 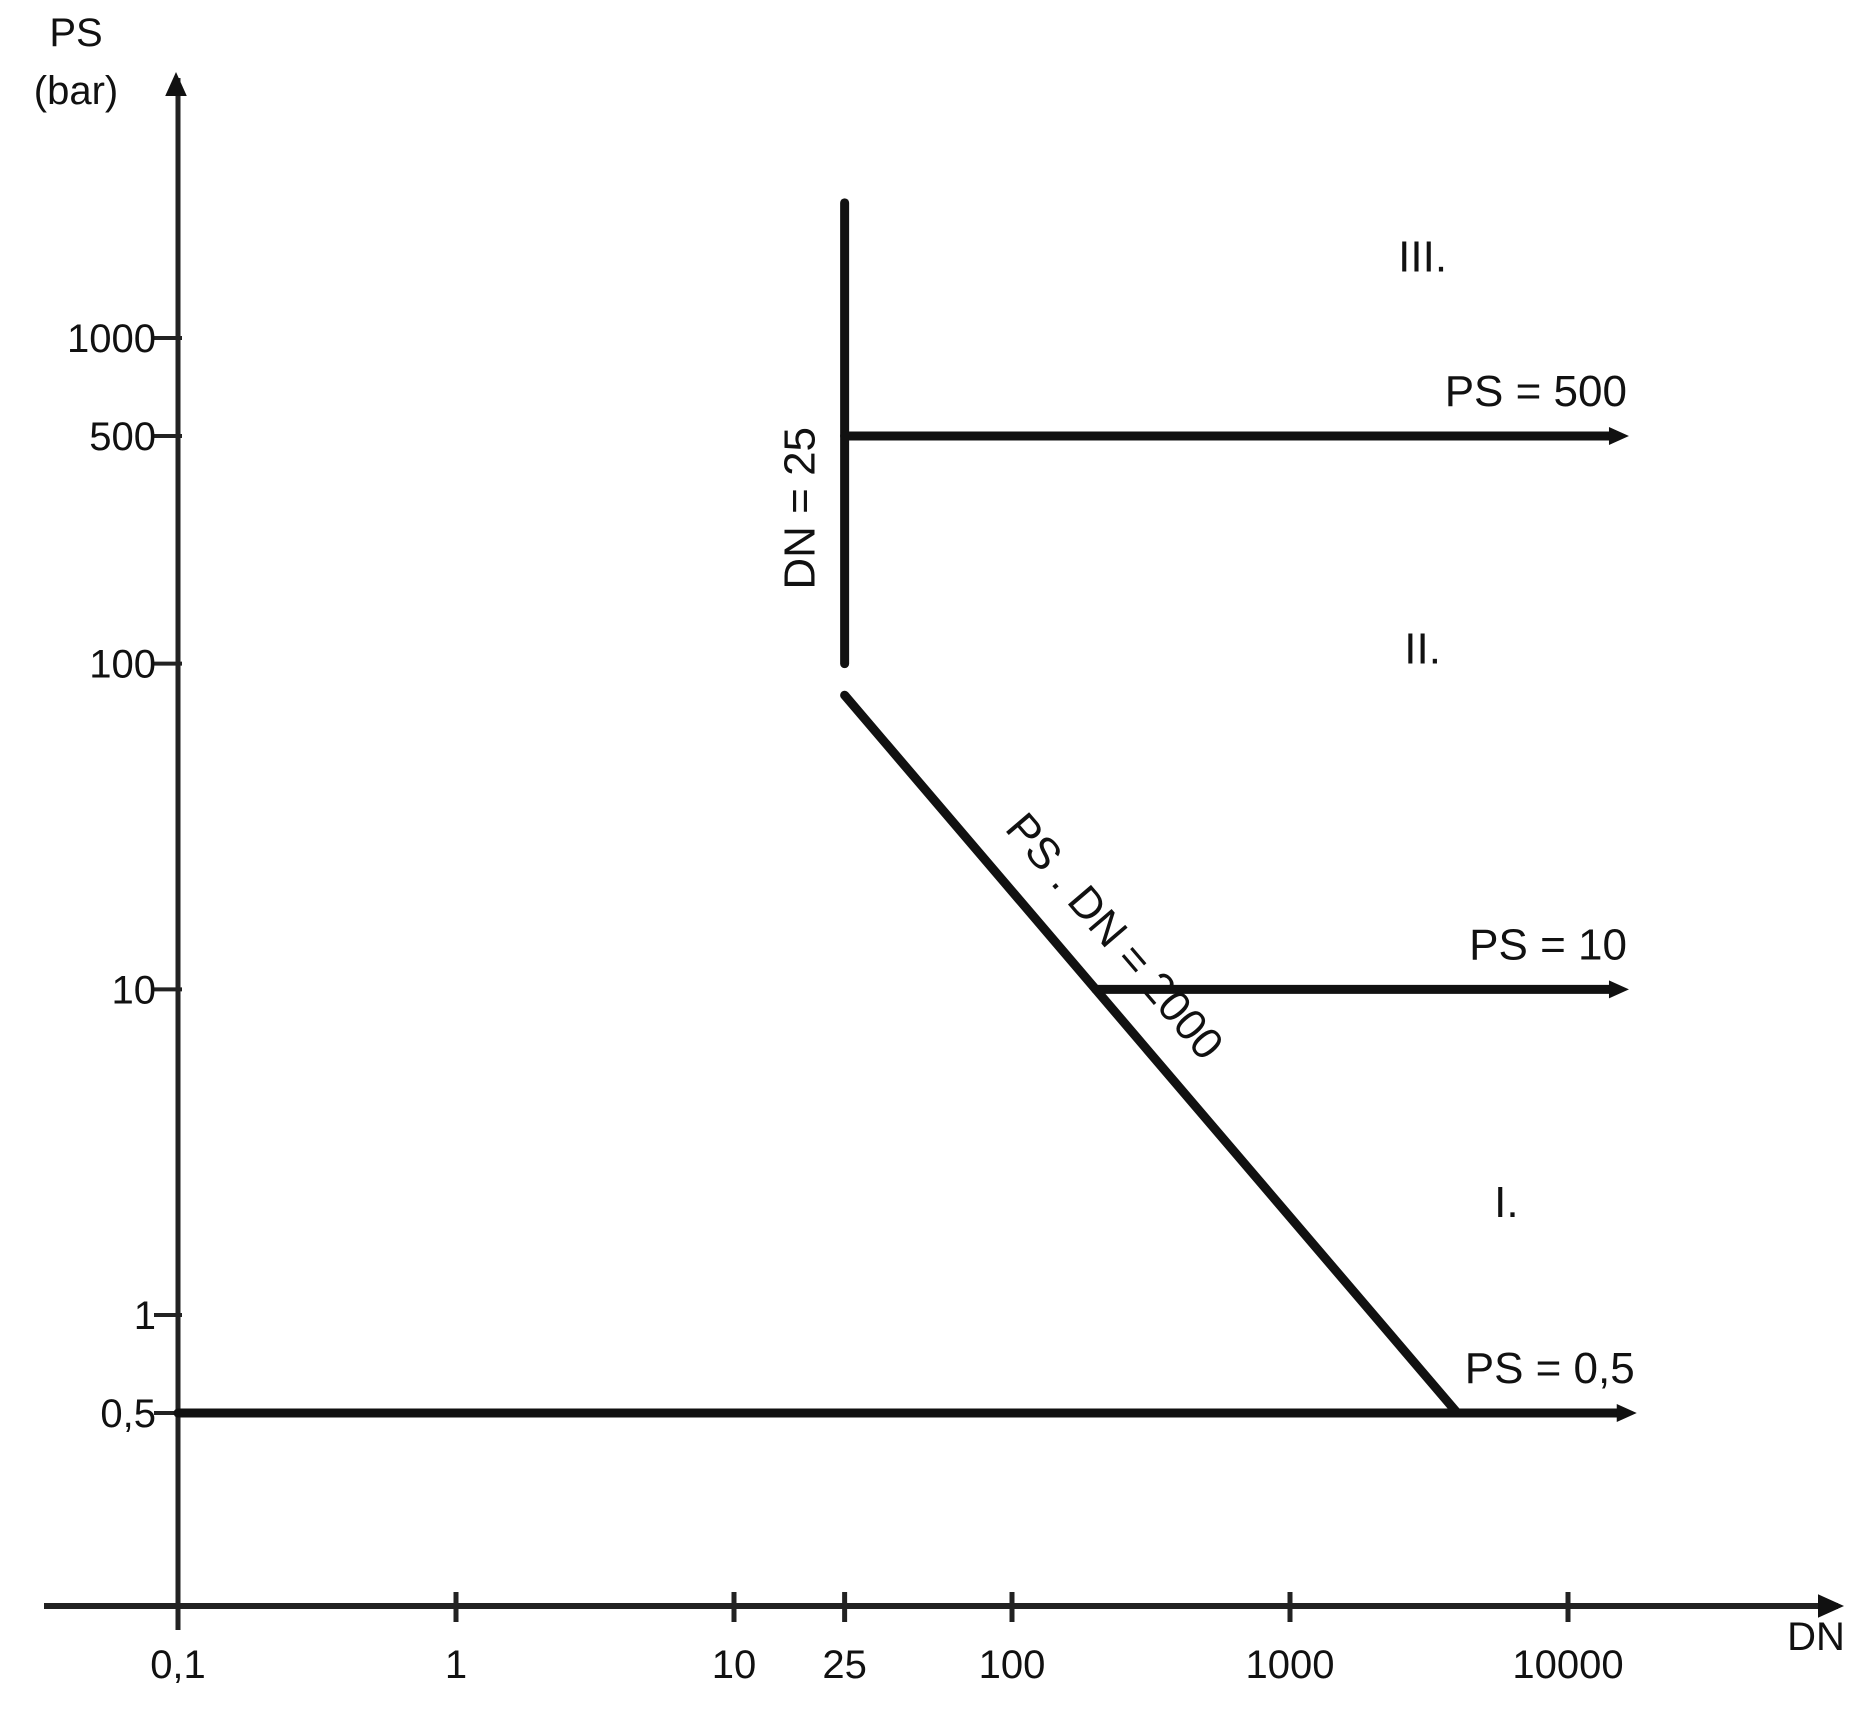 I want to click on y-tick-label-100: 100, so click(x=122, y=665).